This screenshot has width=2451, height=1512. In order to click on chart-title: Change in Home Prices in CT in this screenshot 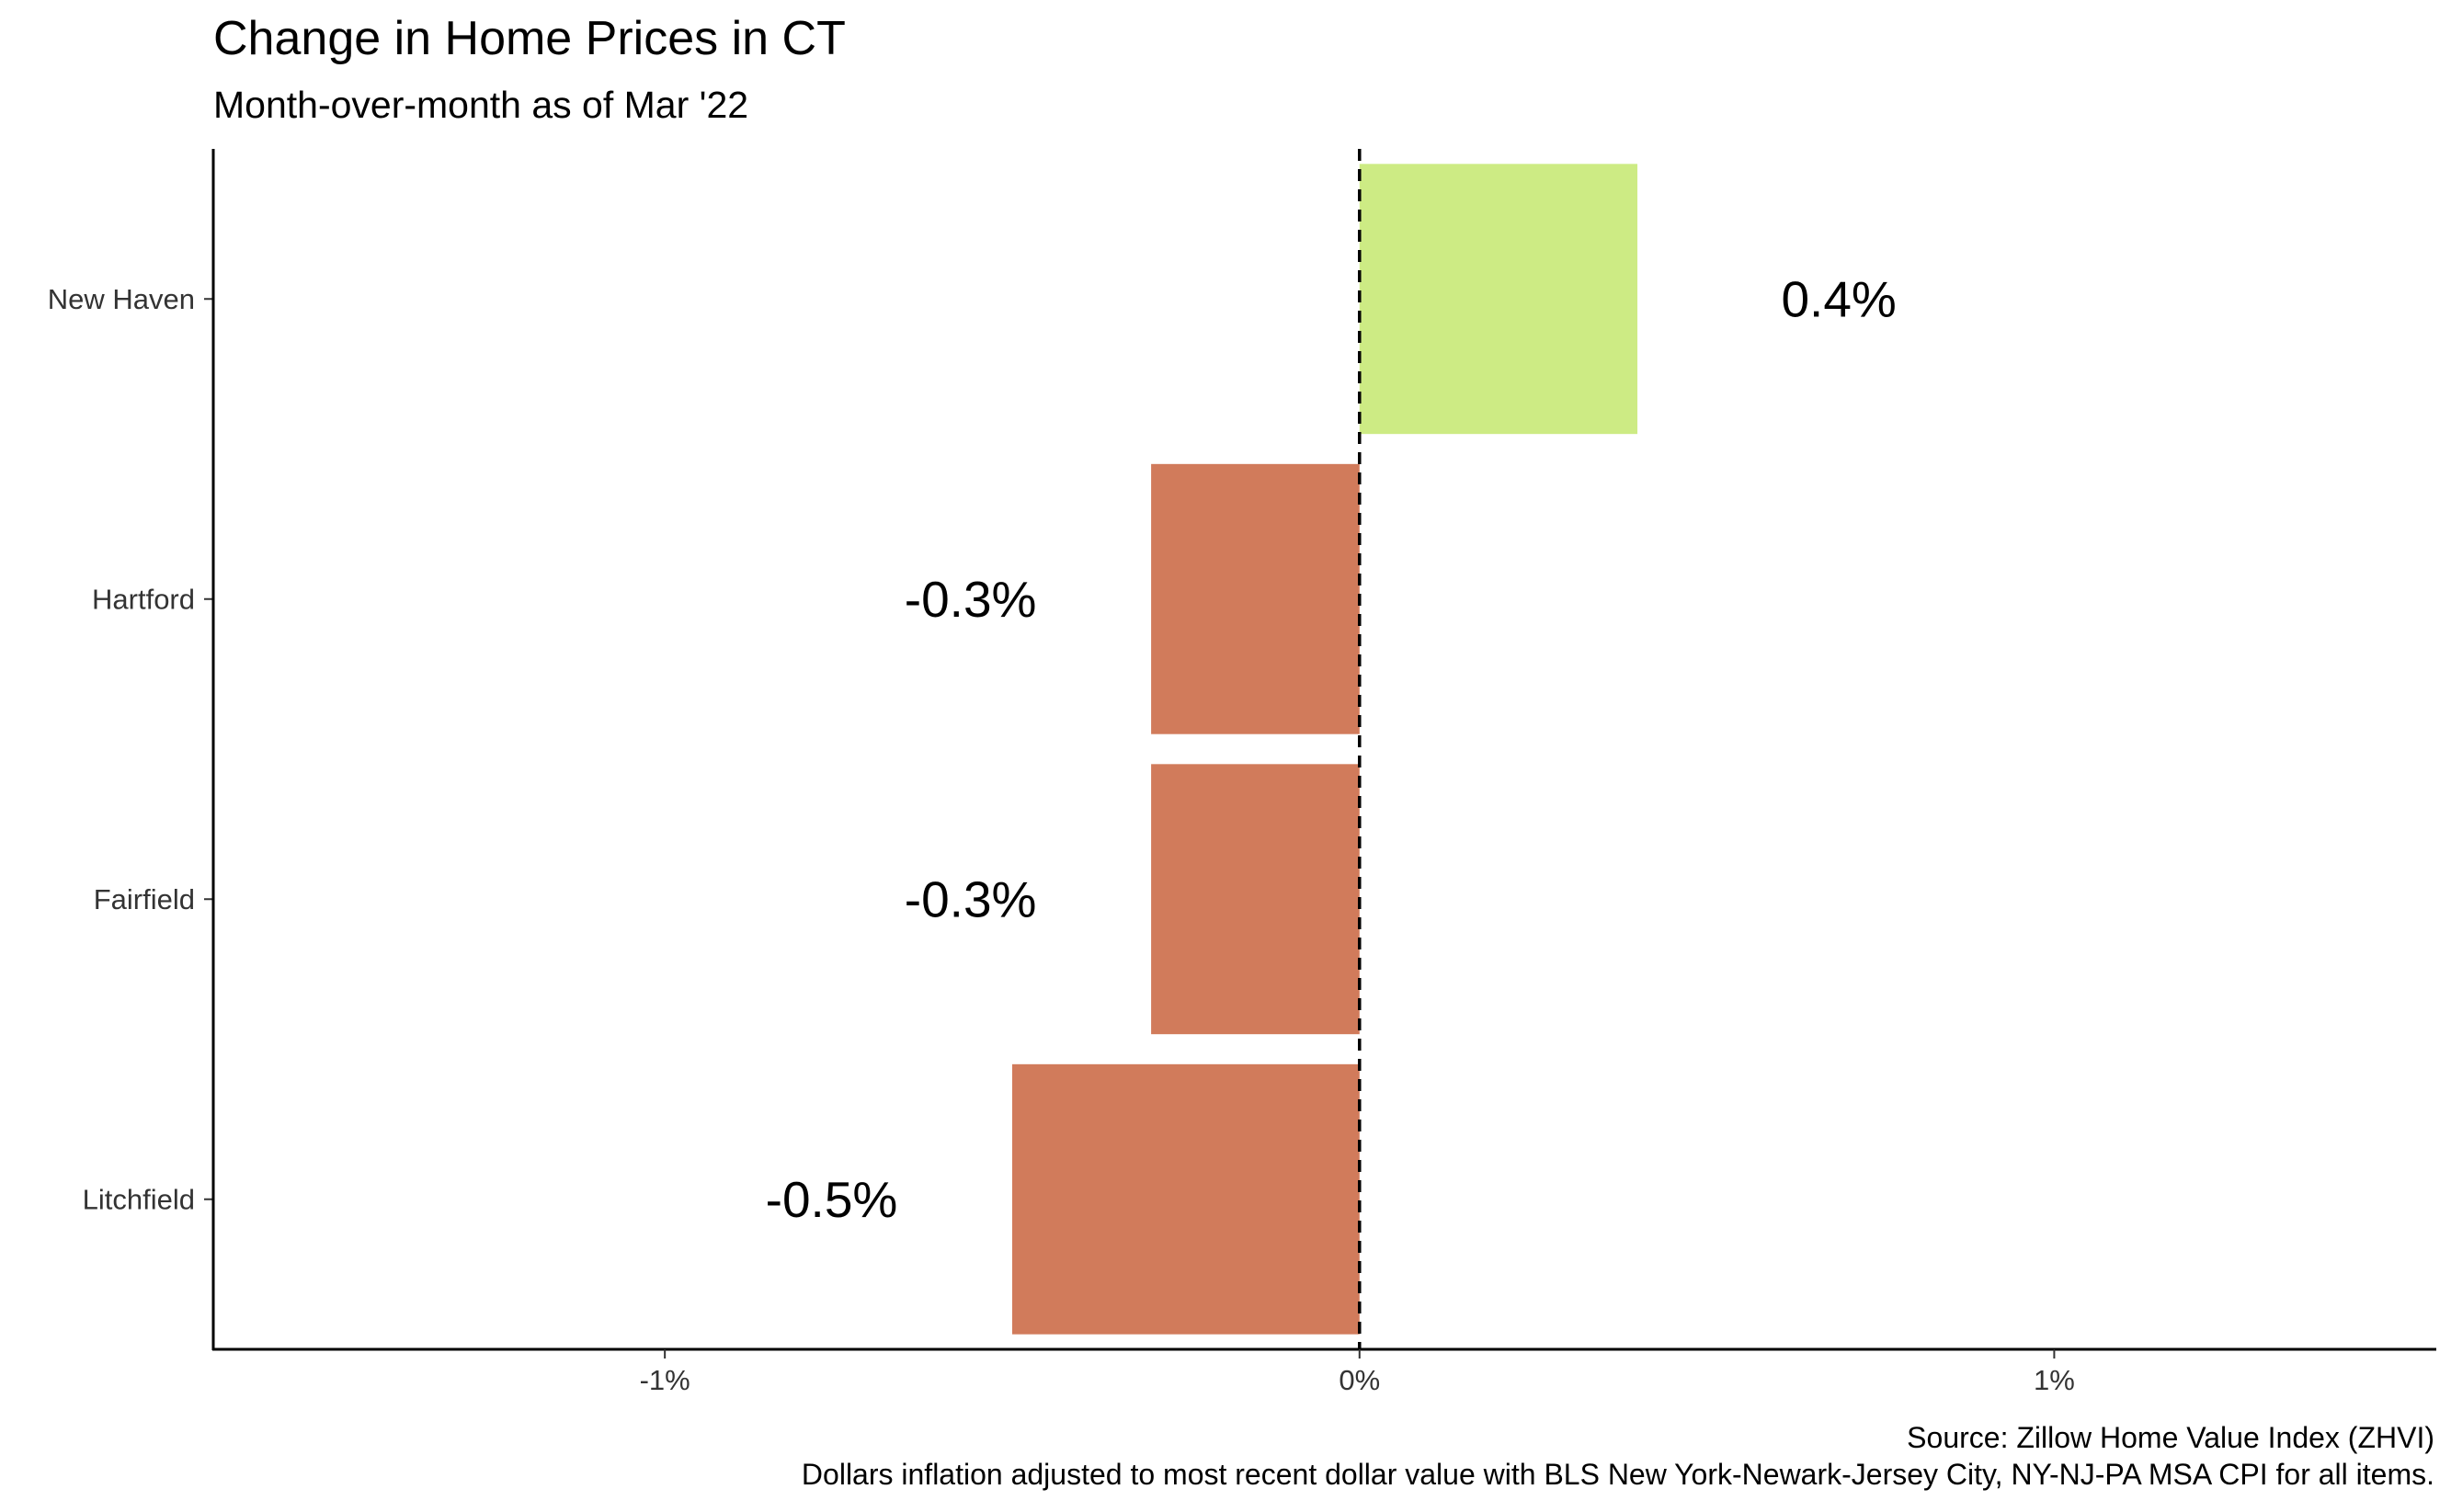, I will do `click(529, 38)`.